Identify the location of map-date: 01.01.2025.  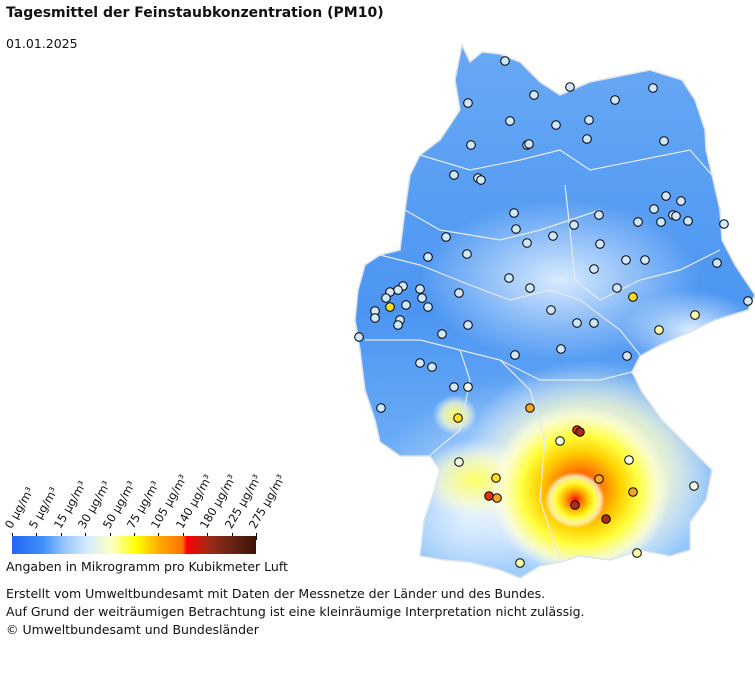
(42, 43).